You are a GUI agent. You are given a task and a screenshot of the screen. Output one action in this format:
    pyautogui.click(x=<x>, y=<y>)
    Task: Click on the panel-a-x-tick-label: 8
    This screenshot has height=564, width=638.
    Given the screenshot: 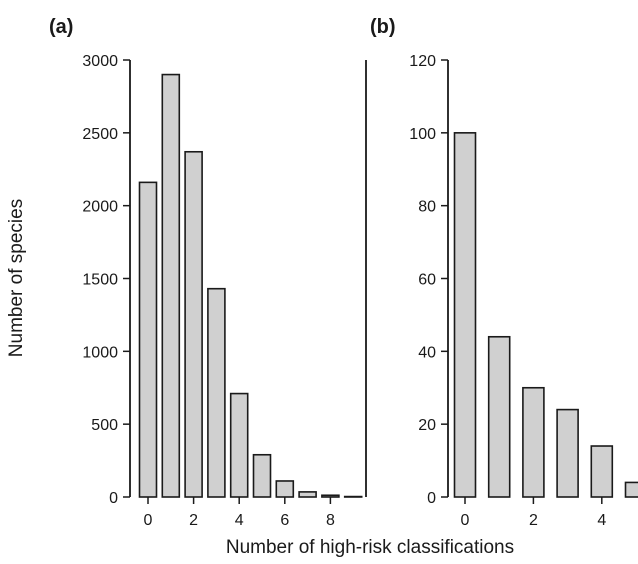 What is the action you would take?
    pyautogui.click(x=330, y=520)
    